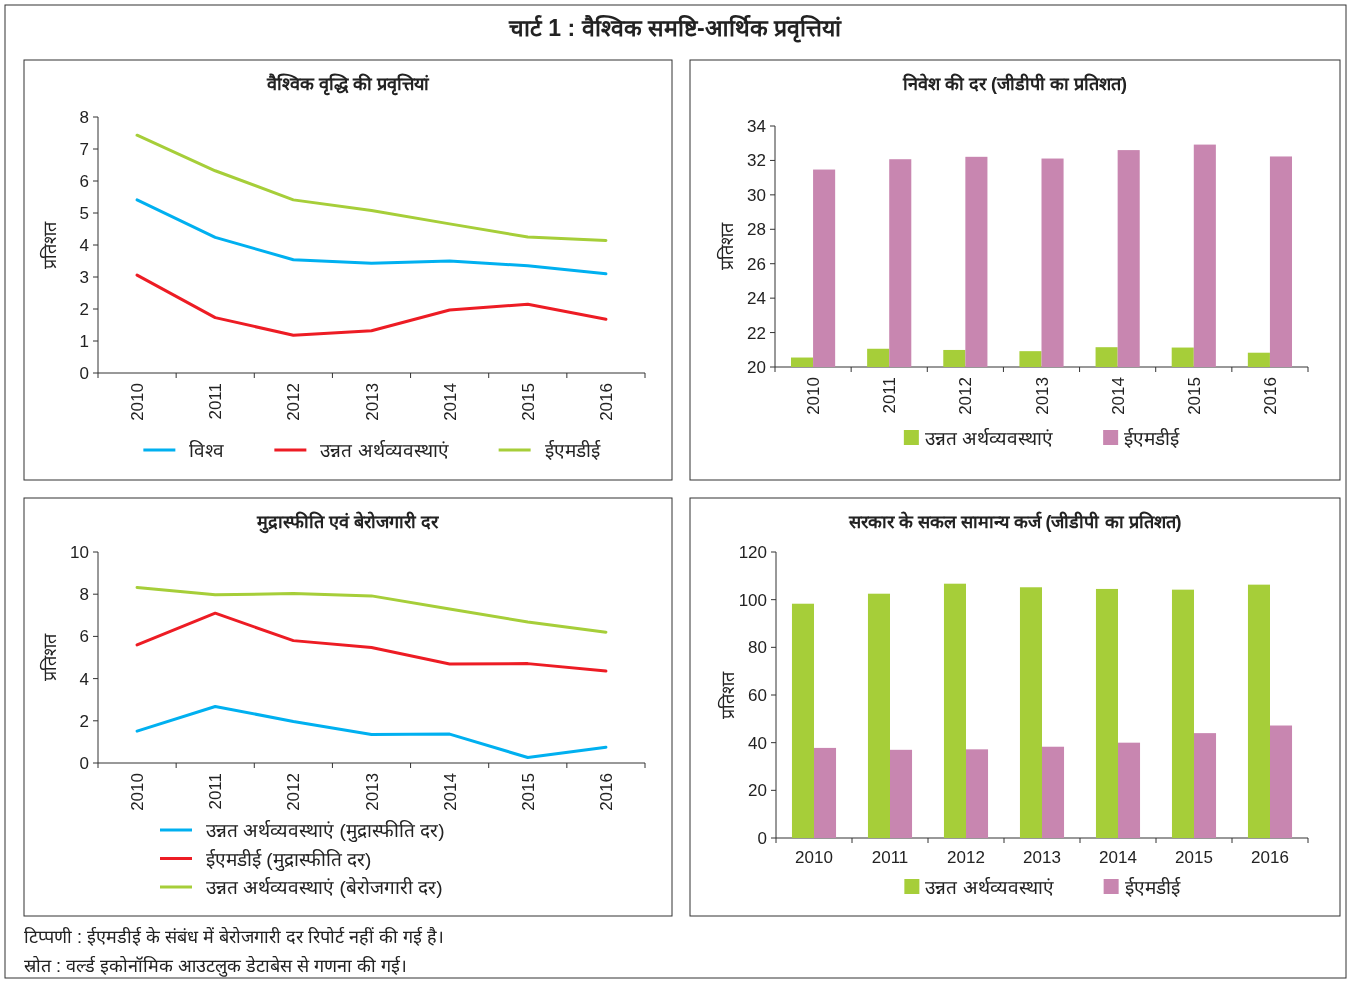 The width and height of the screenshot is (1351, 983). Describe the element at coordinates (756, 264) in the screenshot. I see `y-tick-label: 26` at that location.